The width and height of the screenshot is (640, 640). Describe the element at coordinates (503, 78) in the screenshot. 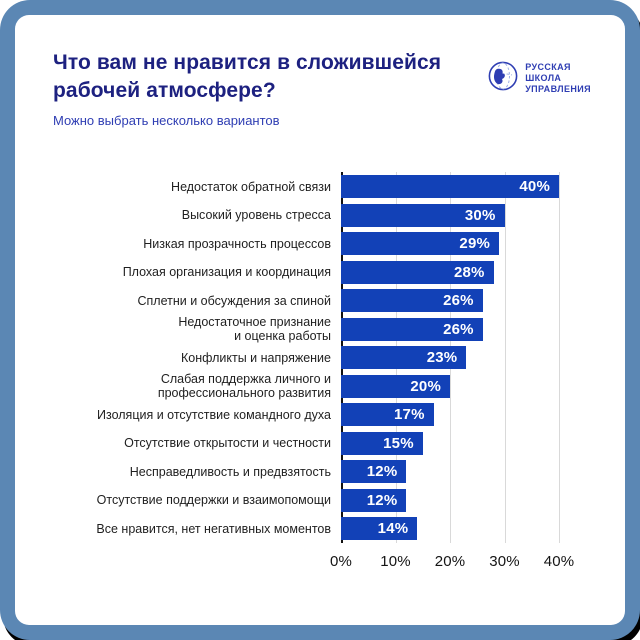

I see `globe-emblem-icon` at that location.